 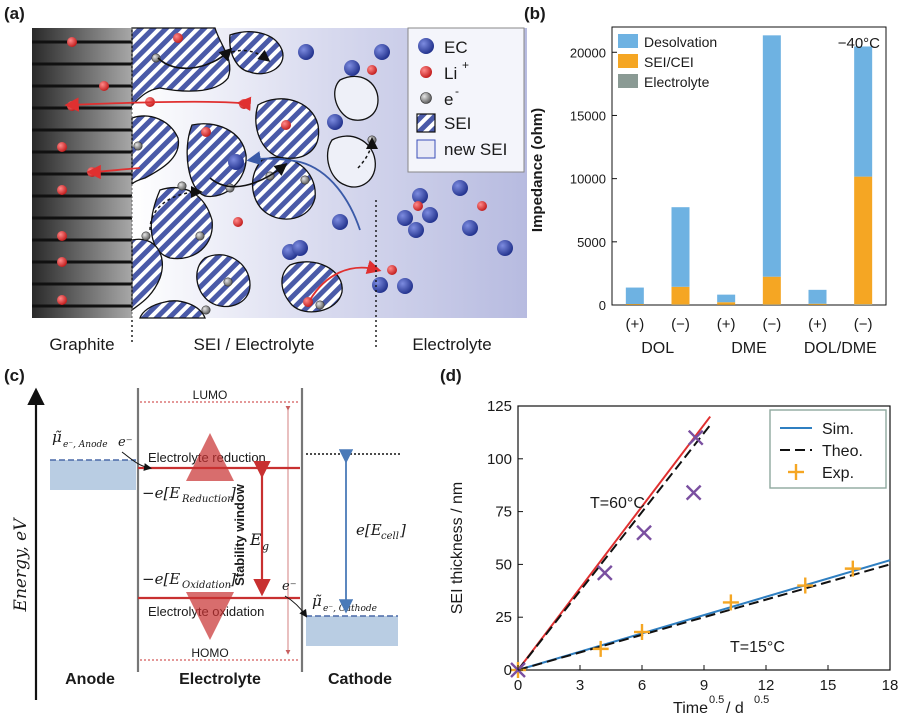 What do you see at coordinates (890, 685) in the screenshot?
I see `d-xtick: 18` at bounding box center [890, 685].